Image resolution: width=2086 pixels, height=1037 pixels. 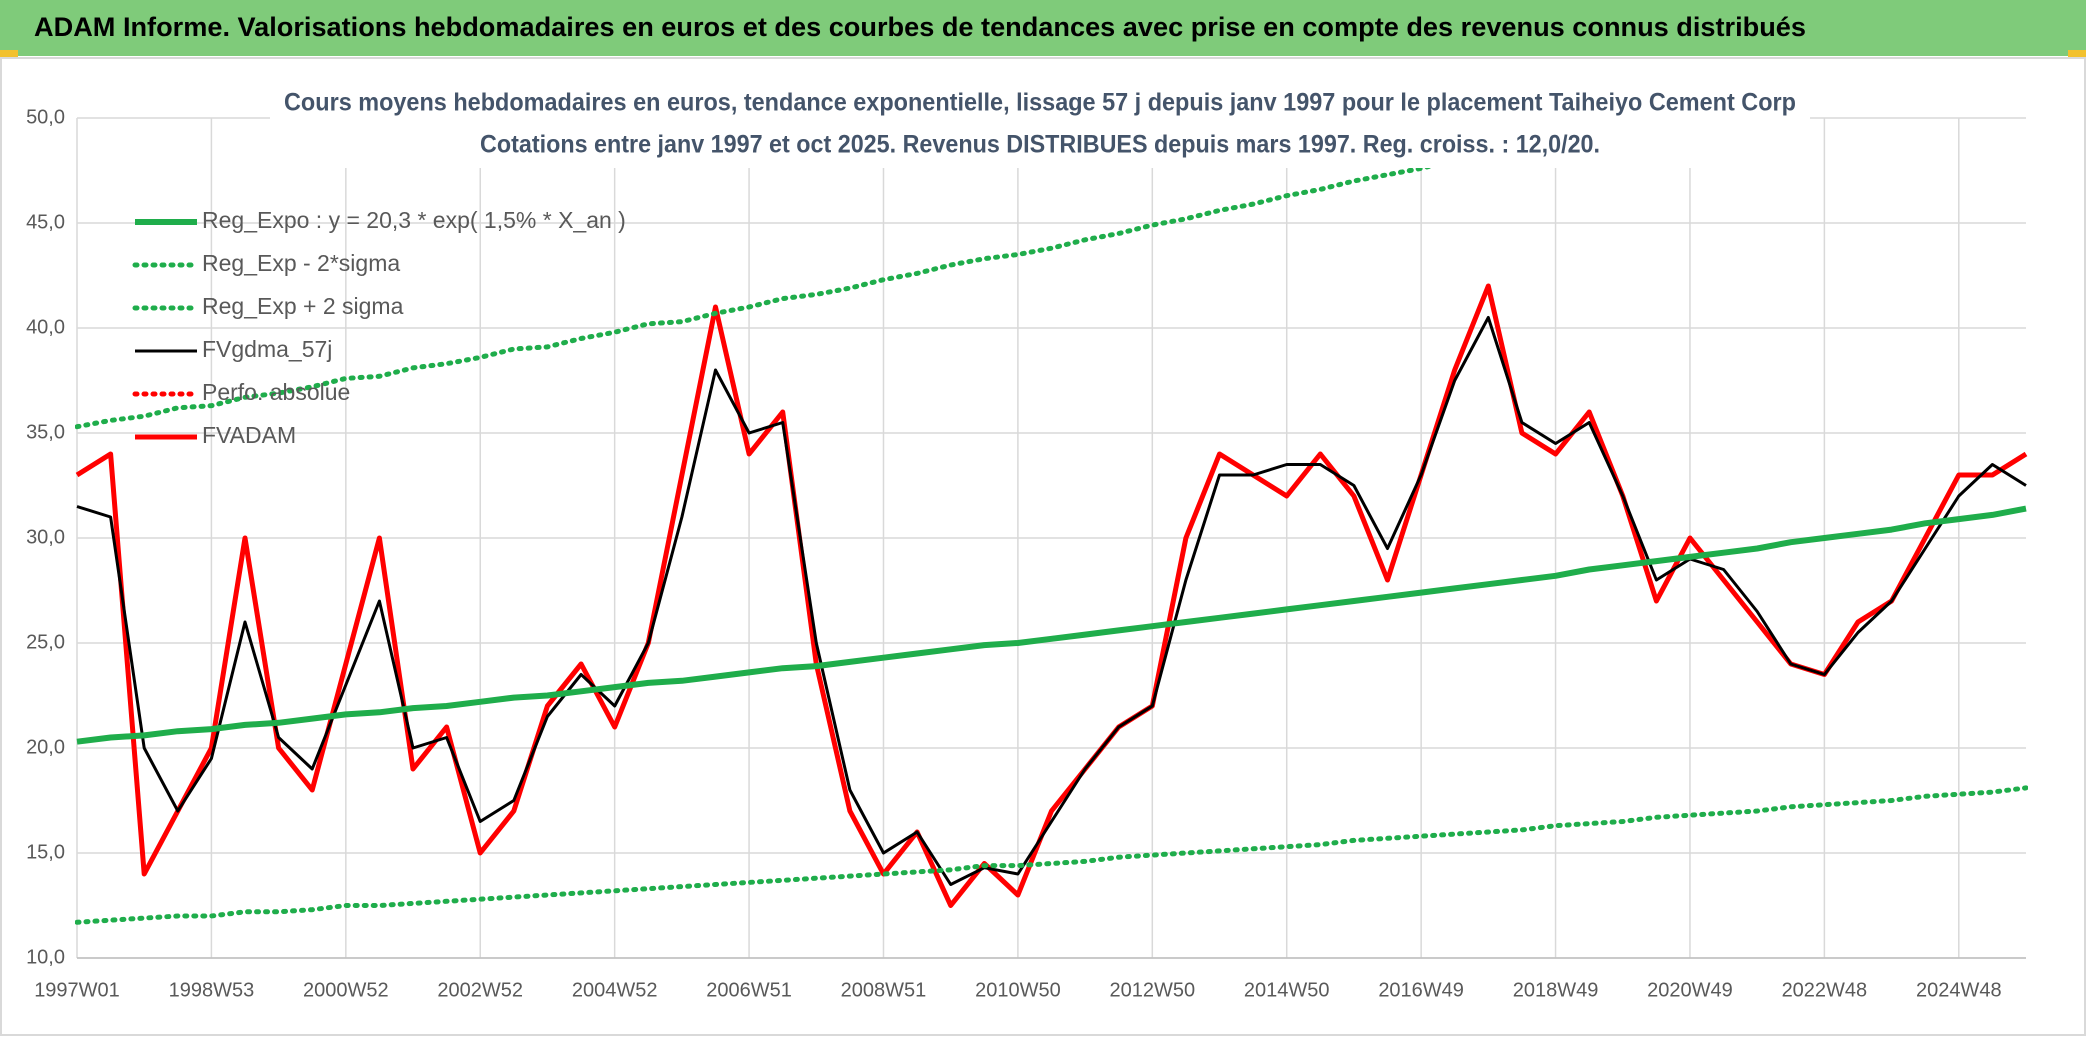 What do you see at coordinates (45, 432) in the screenshot?
I see `y-tick-label: 35,0` at bounding box center [45, 432].